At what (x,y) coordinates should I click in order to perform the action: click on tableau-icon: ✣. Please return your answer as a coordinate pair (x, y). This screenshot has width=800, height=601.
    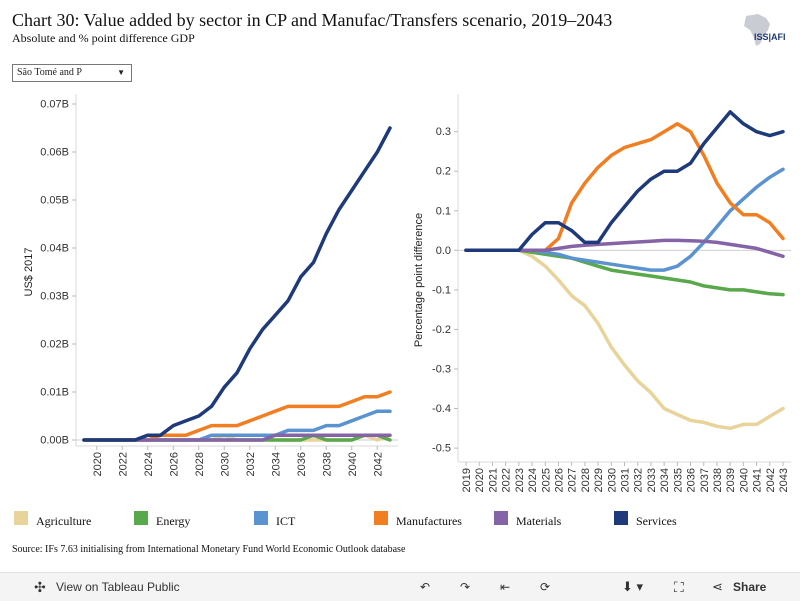
    Looking at the image, I should click on (40, 587).